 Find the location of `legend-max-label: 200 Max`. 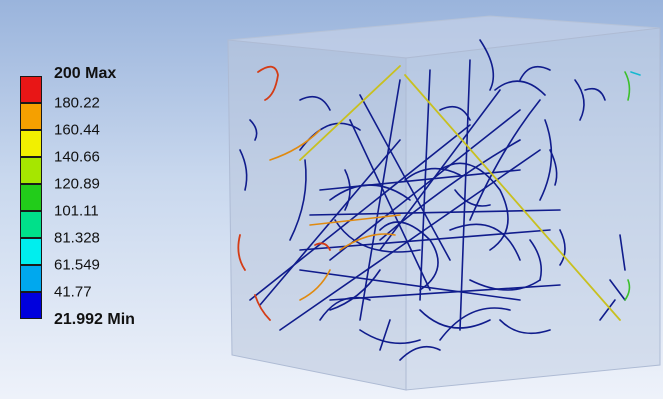

legend-max-label: 200 Max is located at coordinates (85, 73).